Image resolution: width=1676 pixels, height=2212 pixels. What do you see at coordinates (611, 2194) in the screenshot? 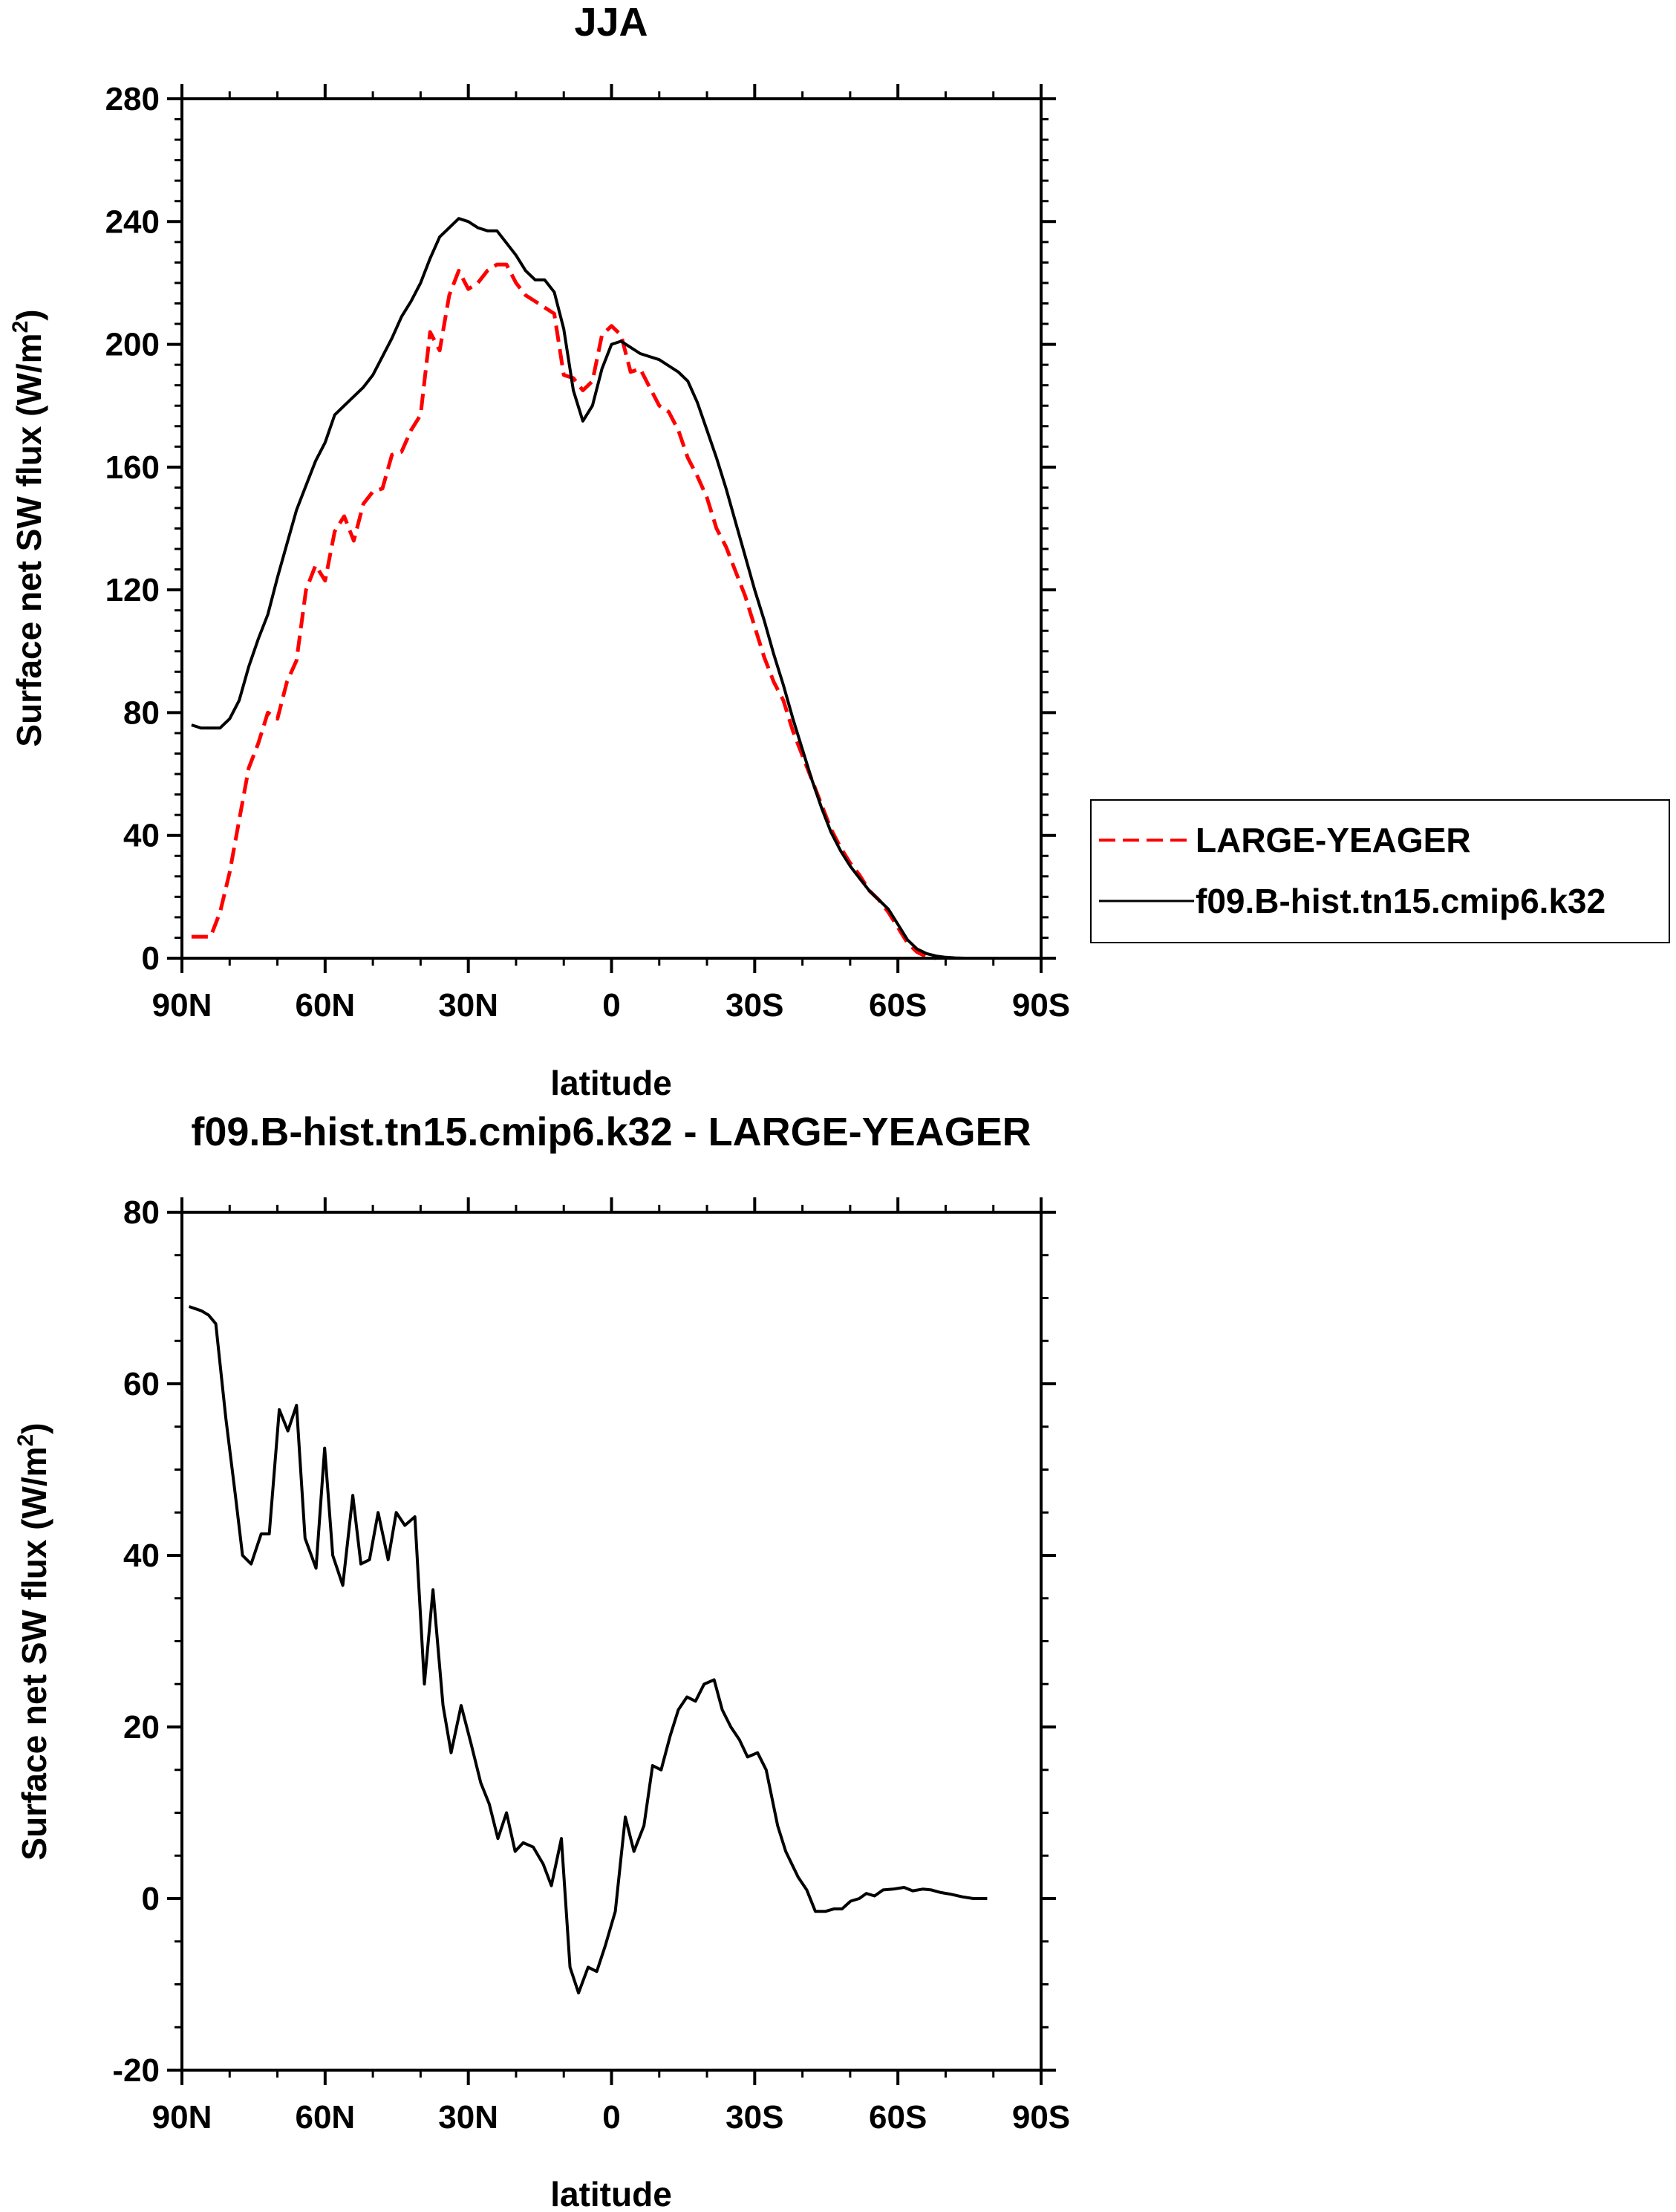
I see `bottom-x-axis-title: latitude` at bounding box center [611, 2194].